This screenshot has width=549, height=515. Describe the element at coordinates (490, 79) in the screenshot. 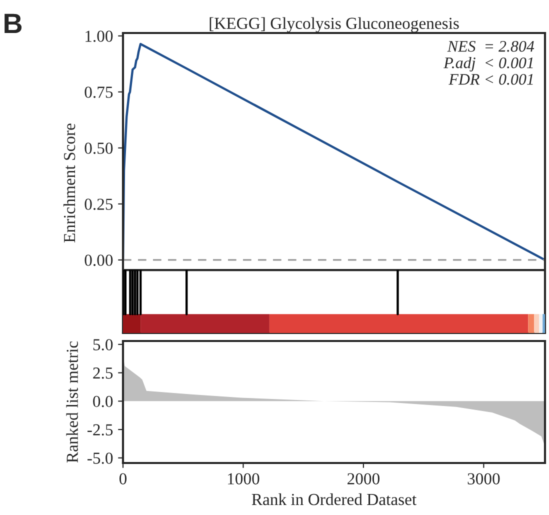

I see `annotation: FDR < 0.001` at that location.